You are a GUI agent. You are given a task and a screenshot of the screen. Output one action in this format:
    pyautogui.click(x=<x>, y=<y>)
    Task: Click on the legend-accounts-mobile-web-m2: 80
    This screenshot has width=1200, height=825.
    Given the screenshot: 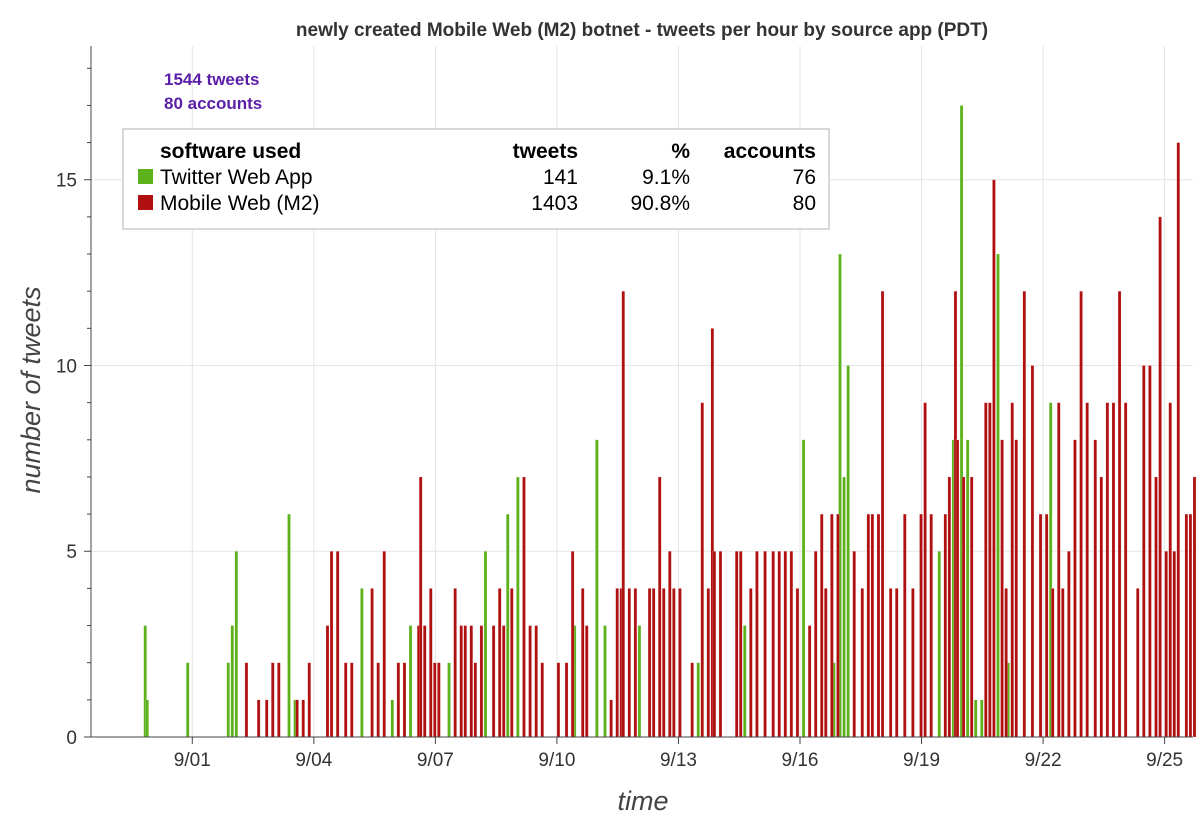 What is the action you would take?
    pyautogui.click(x=804, y=203)
    